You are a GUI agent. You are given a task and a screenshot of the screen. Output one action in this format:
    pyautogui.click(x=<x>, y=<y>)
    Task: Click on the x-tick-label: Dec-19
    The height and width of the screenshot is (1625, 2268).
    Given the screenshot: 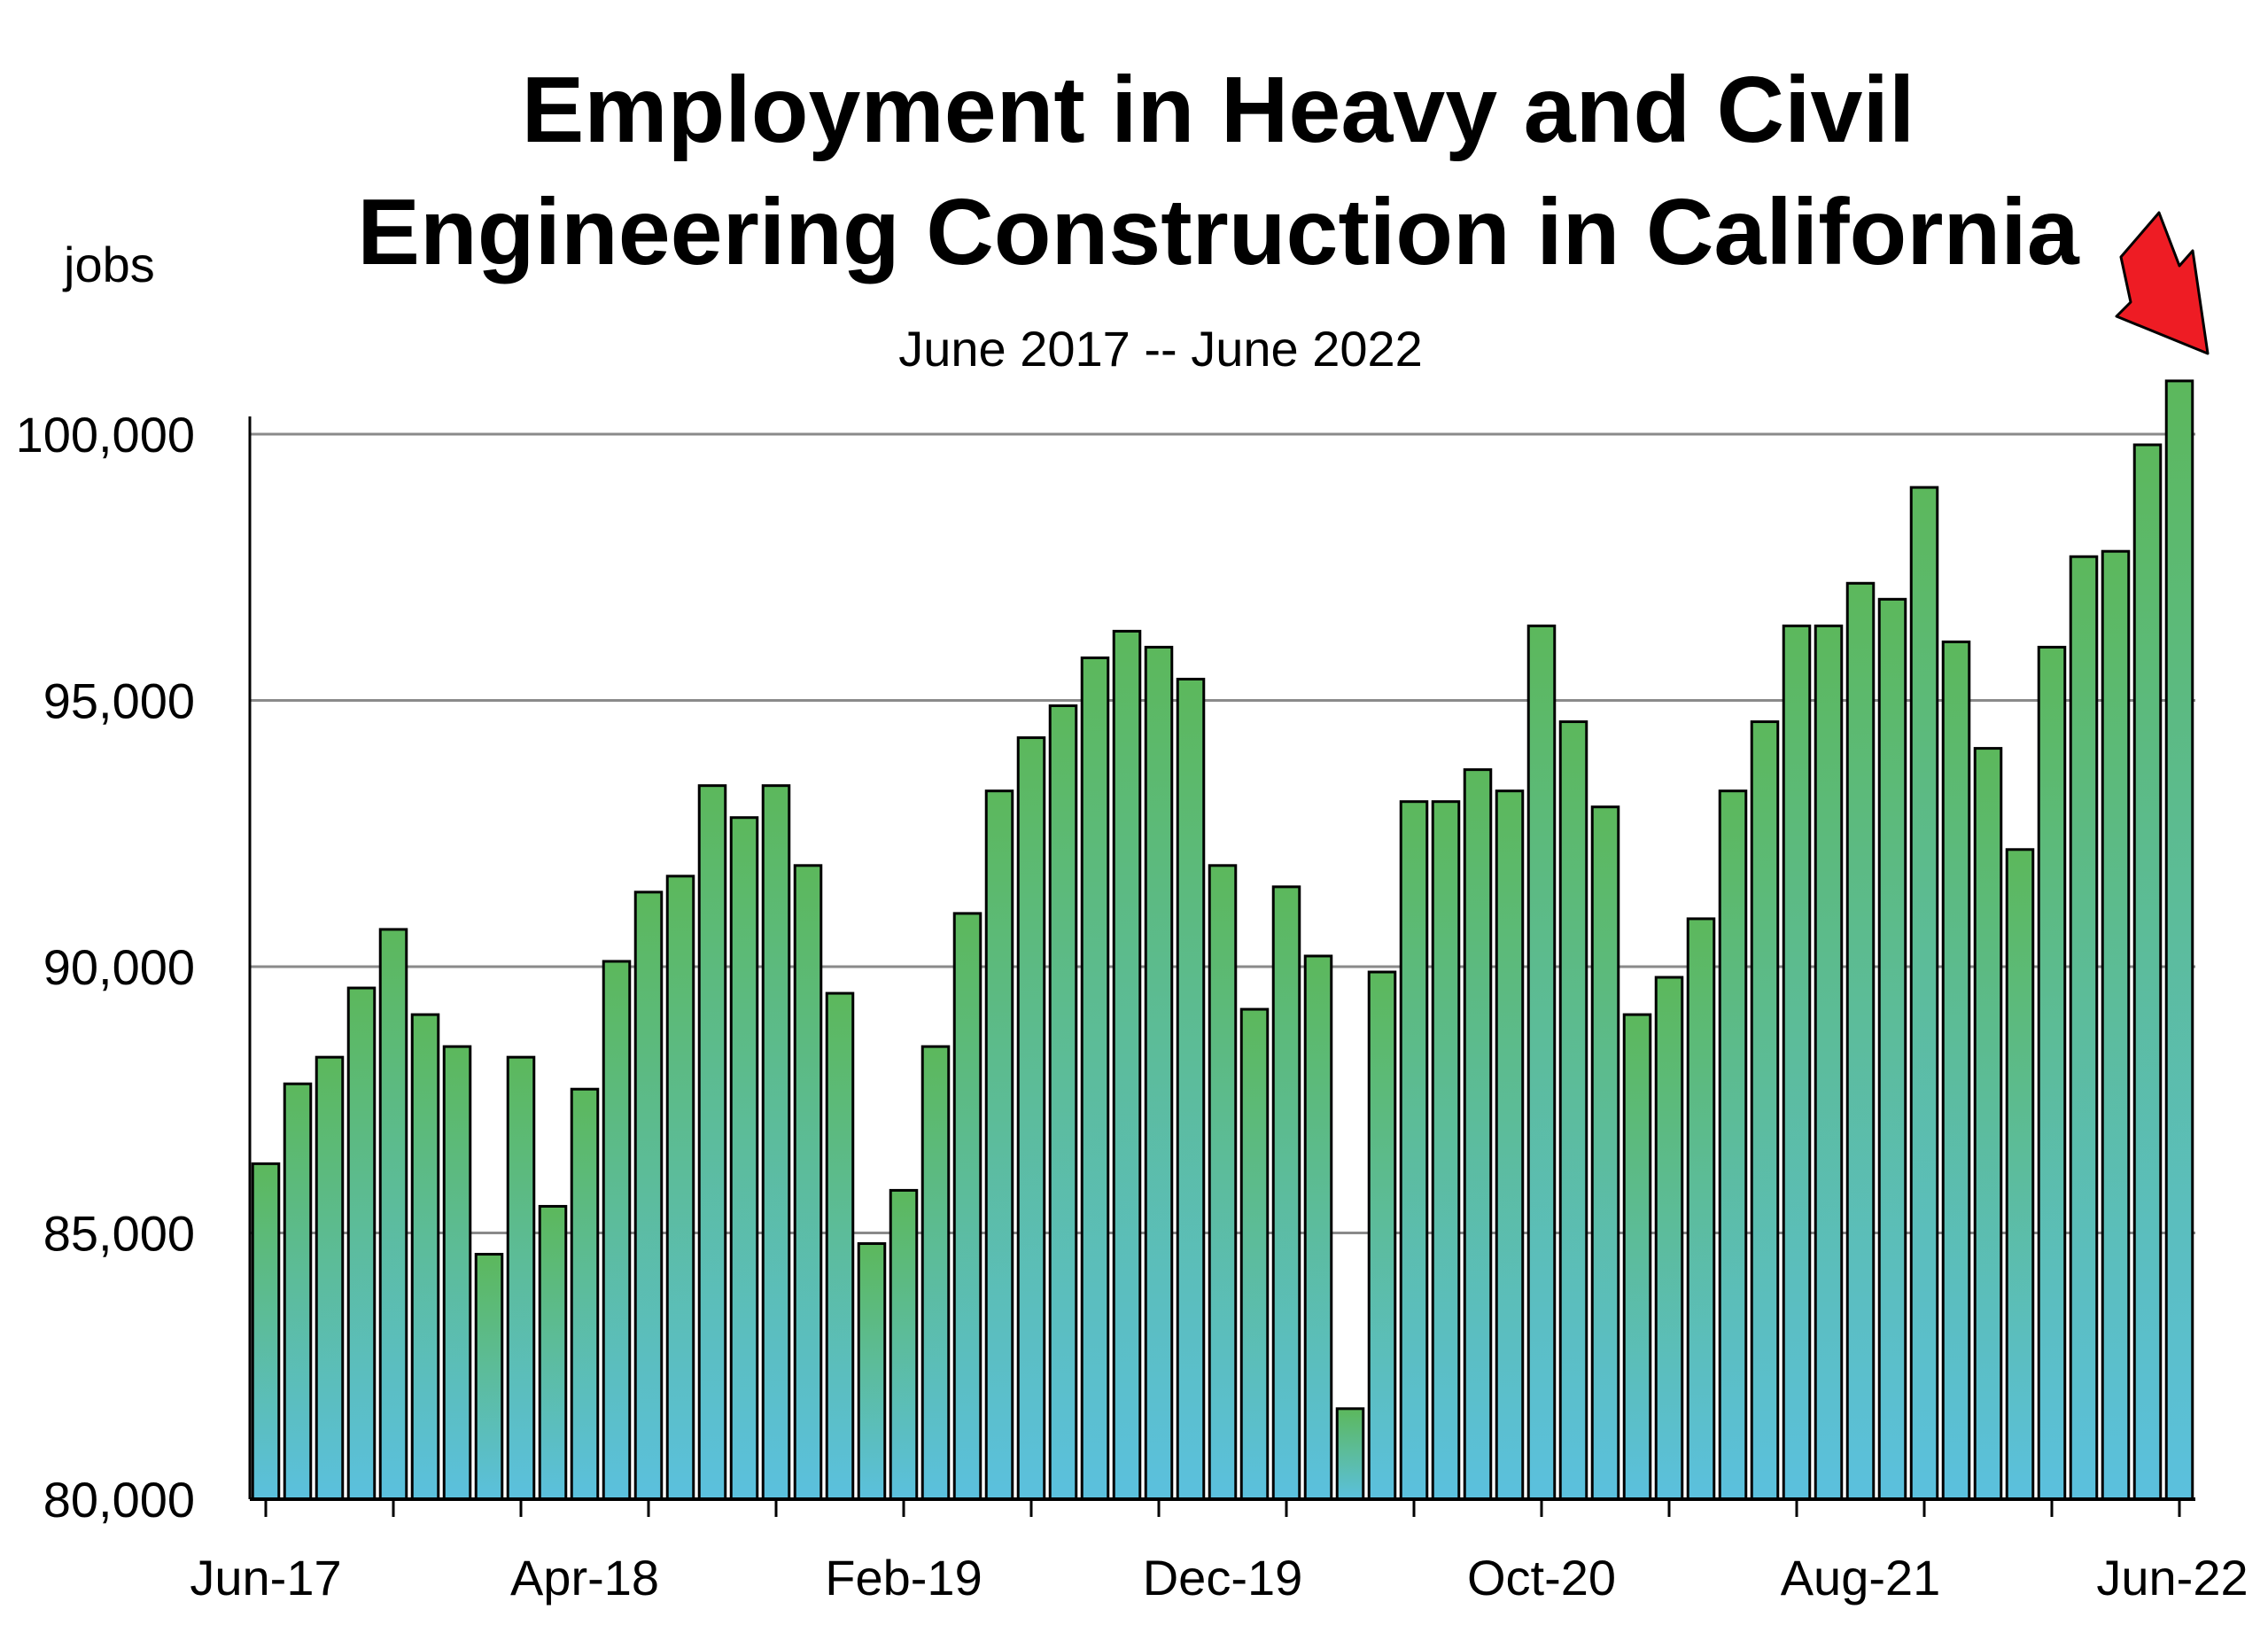 What is the action you would take?
    pyautogui.click(x=1223, y=1578)
    